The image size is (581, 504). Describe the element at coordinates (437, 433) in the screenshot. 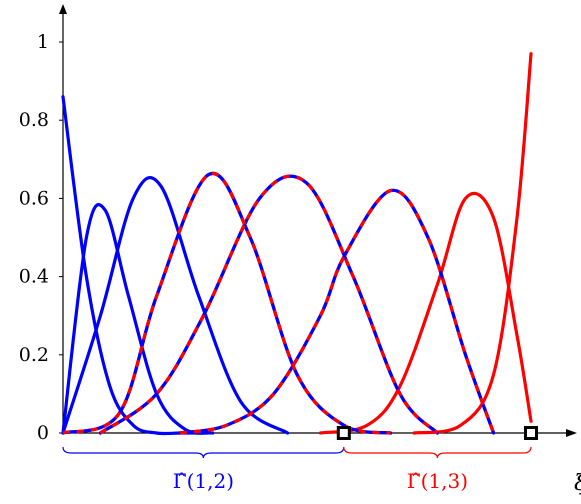

I see `markers` at that location.